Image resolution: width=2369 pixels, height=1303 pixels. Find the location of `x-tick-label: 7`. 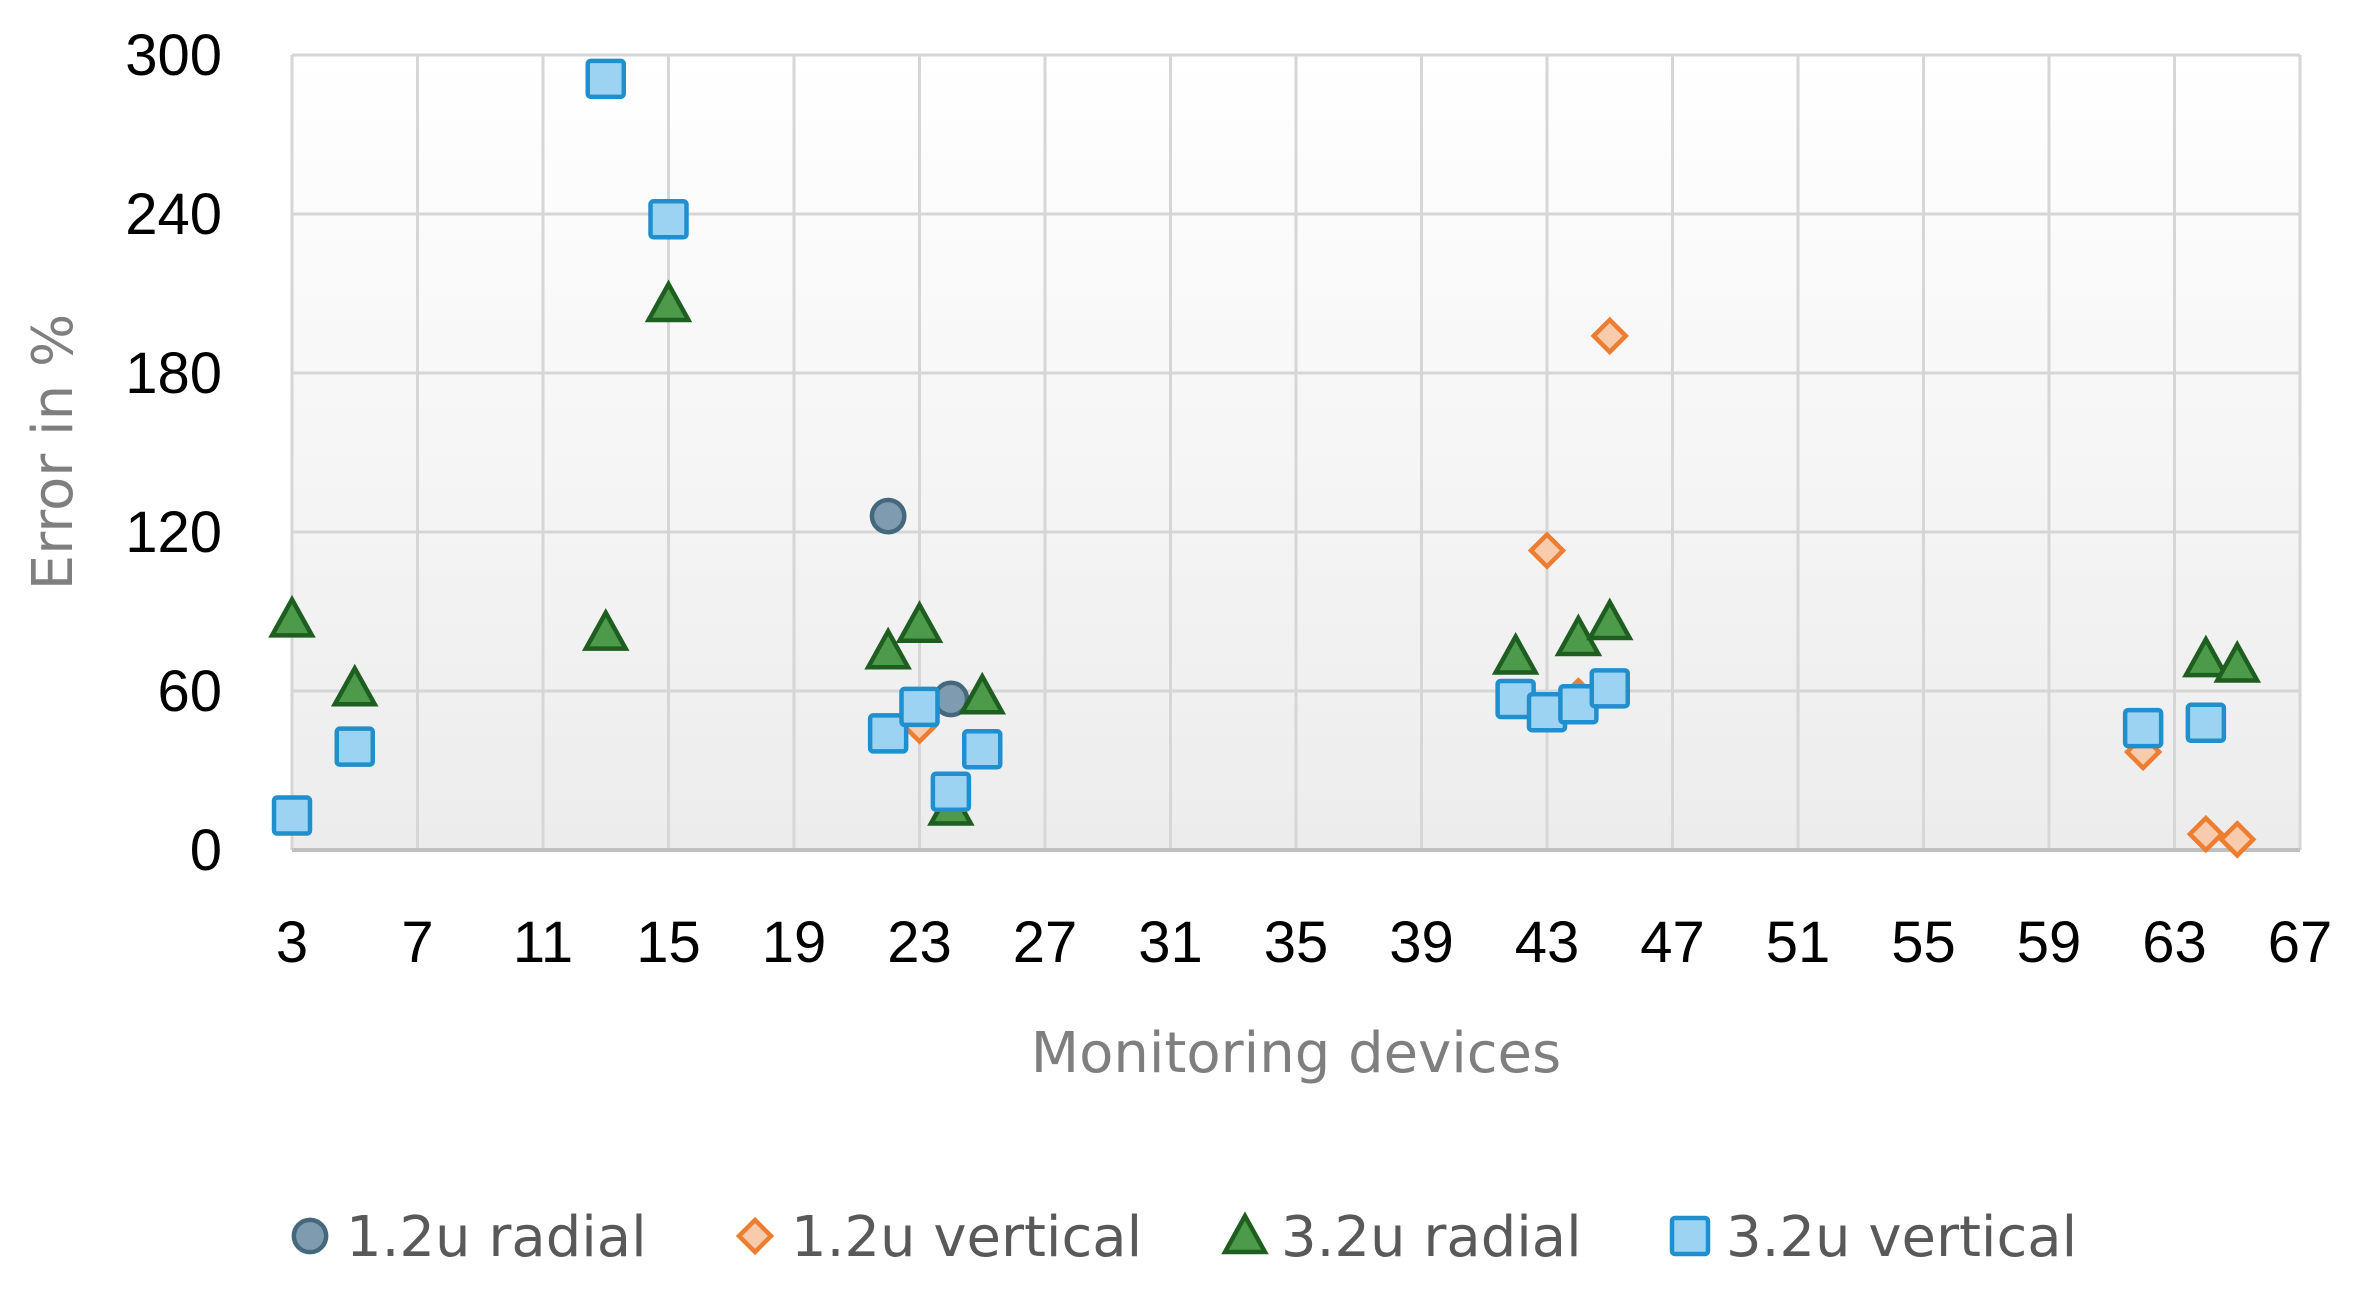

x-tick-label: 7 is located at coordinates (417, 942).